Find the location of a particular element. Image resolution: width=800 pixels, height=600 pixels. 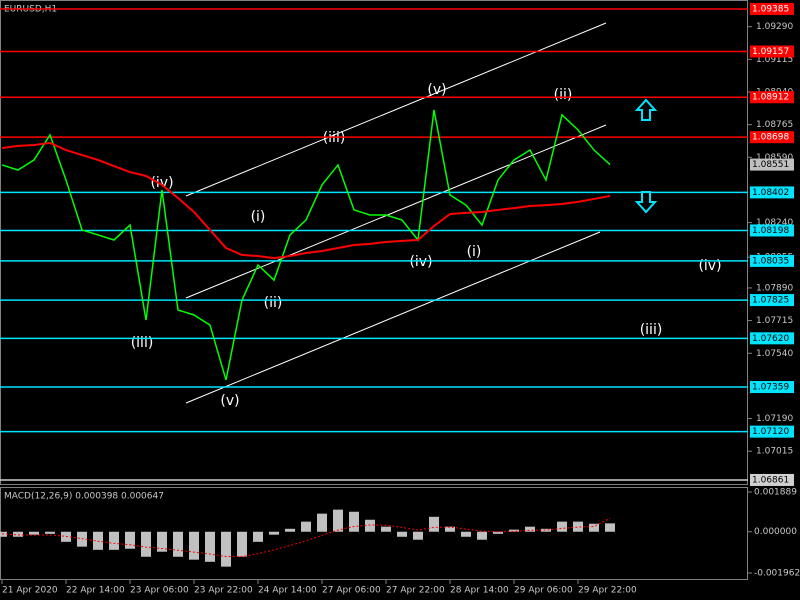

x-tick-label: 27 Apr 22:00 is located at coordinates (415, 591).